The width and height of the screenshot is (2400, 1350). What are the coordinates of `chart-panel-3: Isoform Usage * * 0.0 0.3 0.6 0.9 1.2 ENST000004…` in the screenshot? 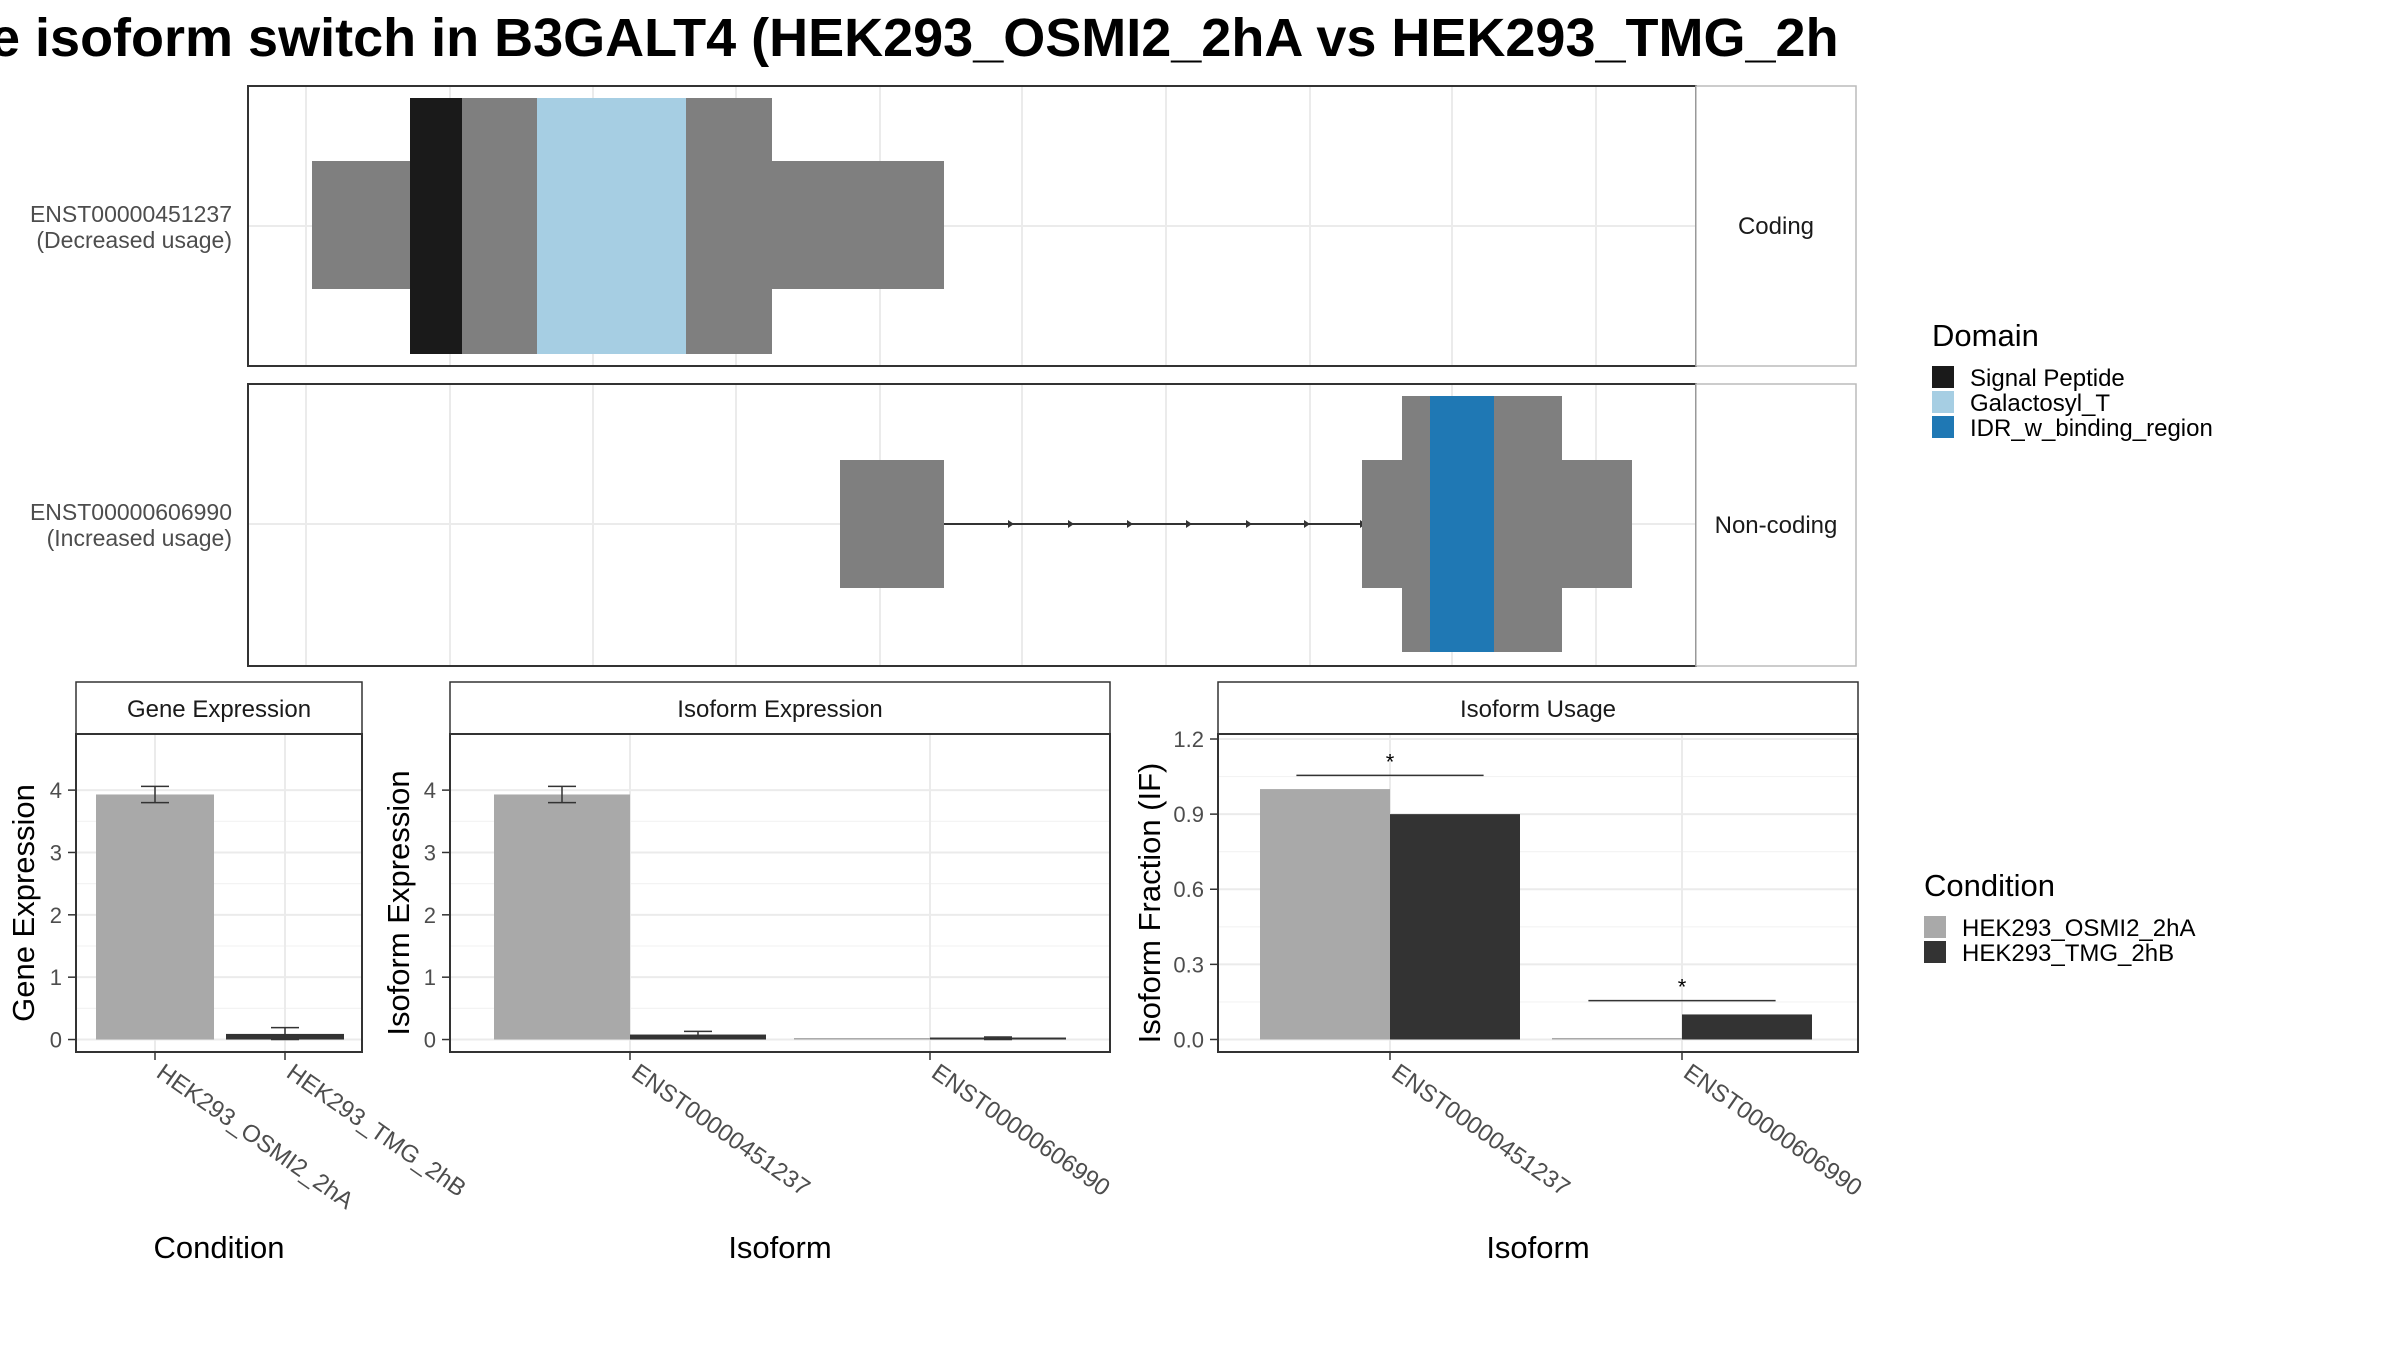 It's located at (1499, 973).